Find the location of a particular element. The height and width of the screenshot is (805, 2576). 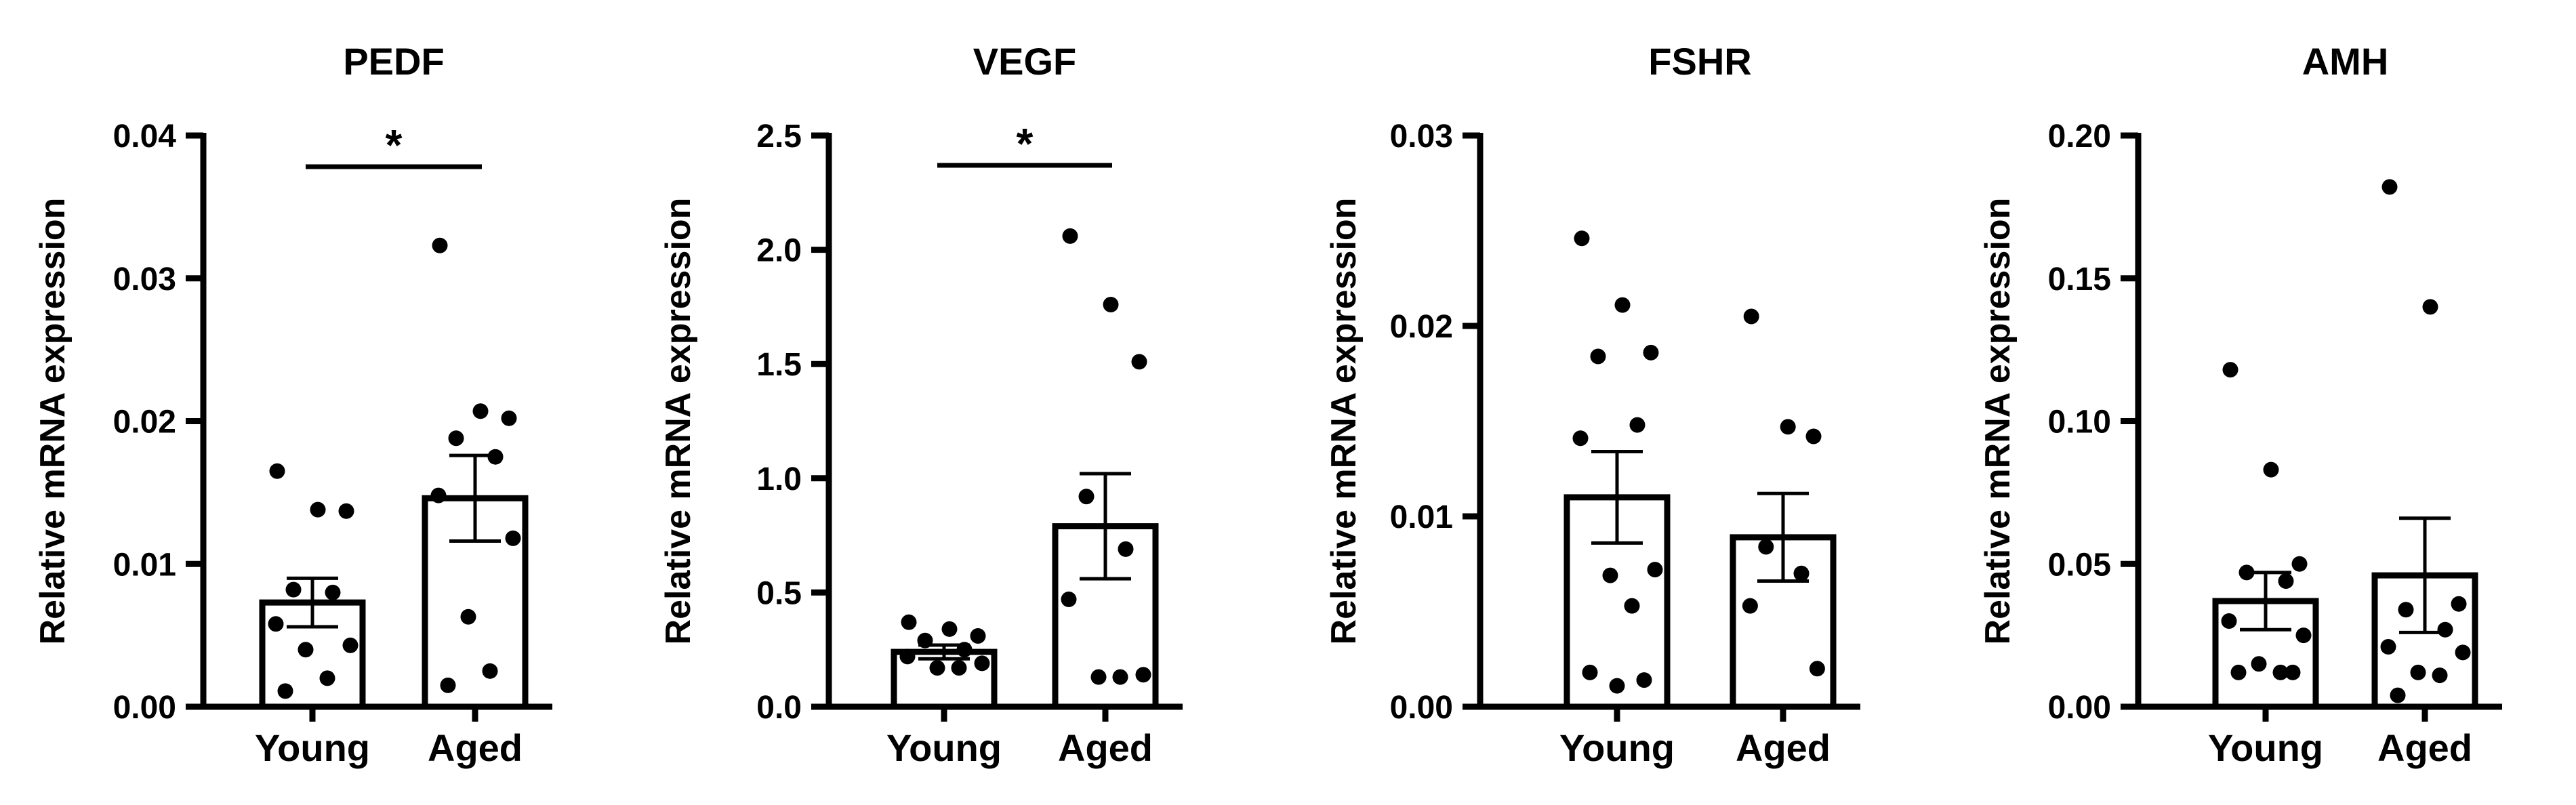

y-tick-label: 0.5 is located at coordinates (779, 593).